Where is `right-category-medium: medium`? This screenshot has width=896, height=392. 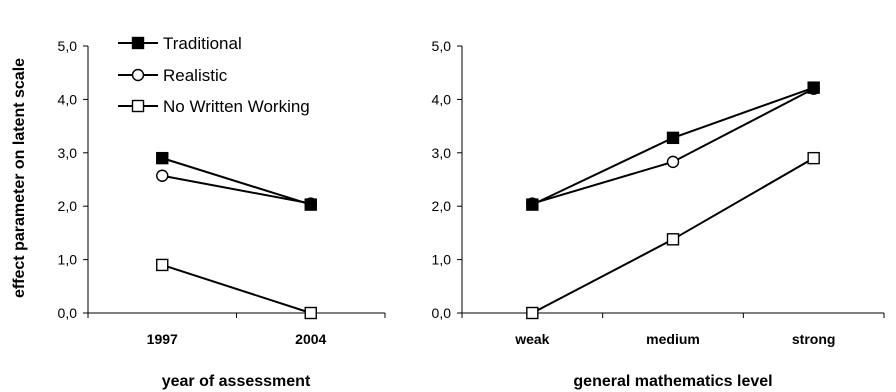
right-category-medium: medium is located at coordinates (673, 339).